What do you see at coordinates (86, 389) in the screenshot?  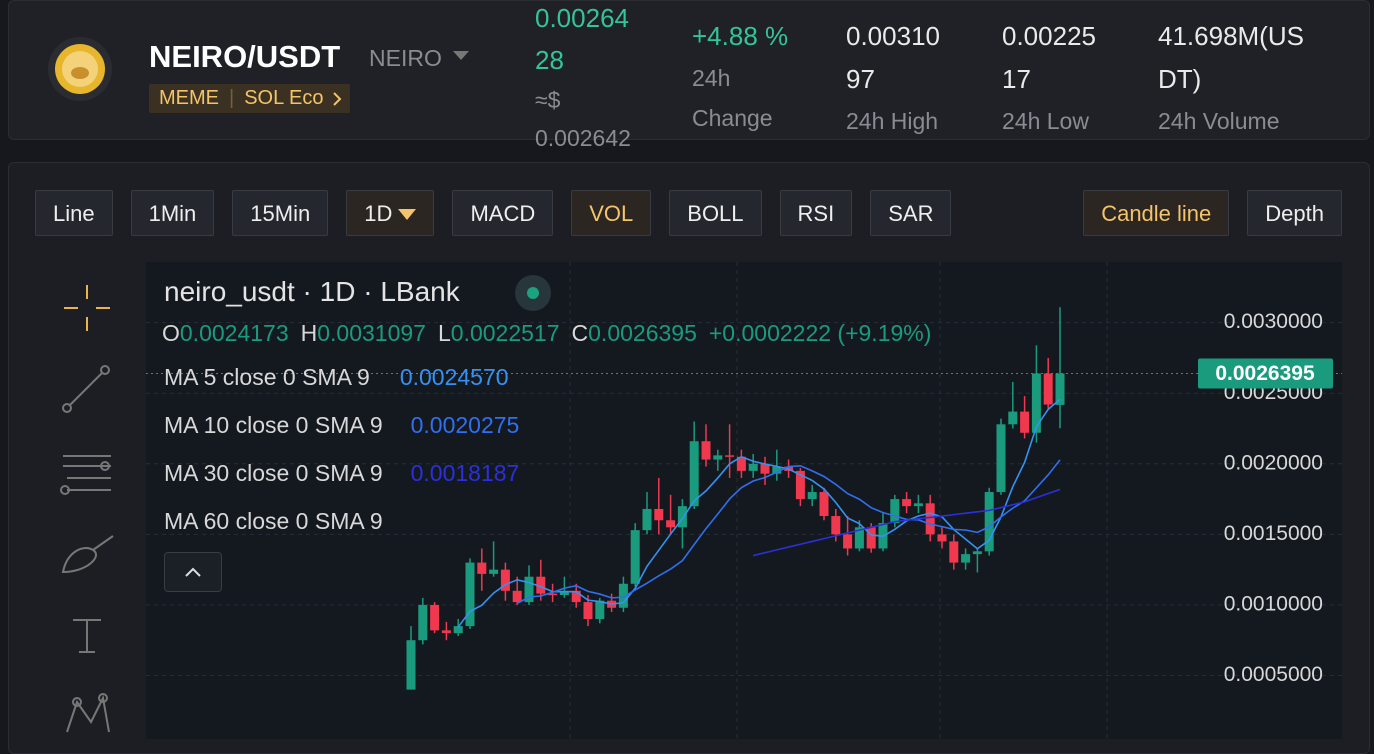 I see `line-tool` at bounding box center [86, 389].